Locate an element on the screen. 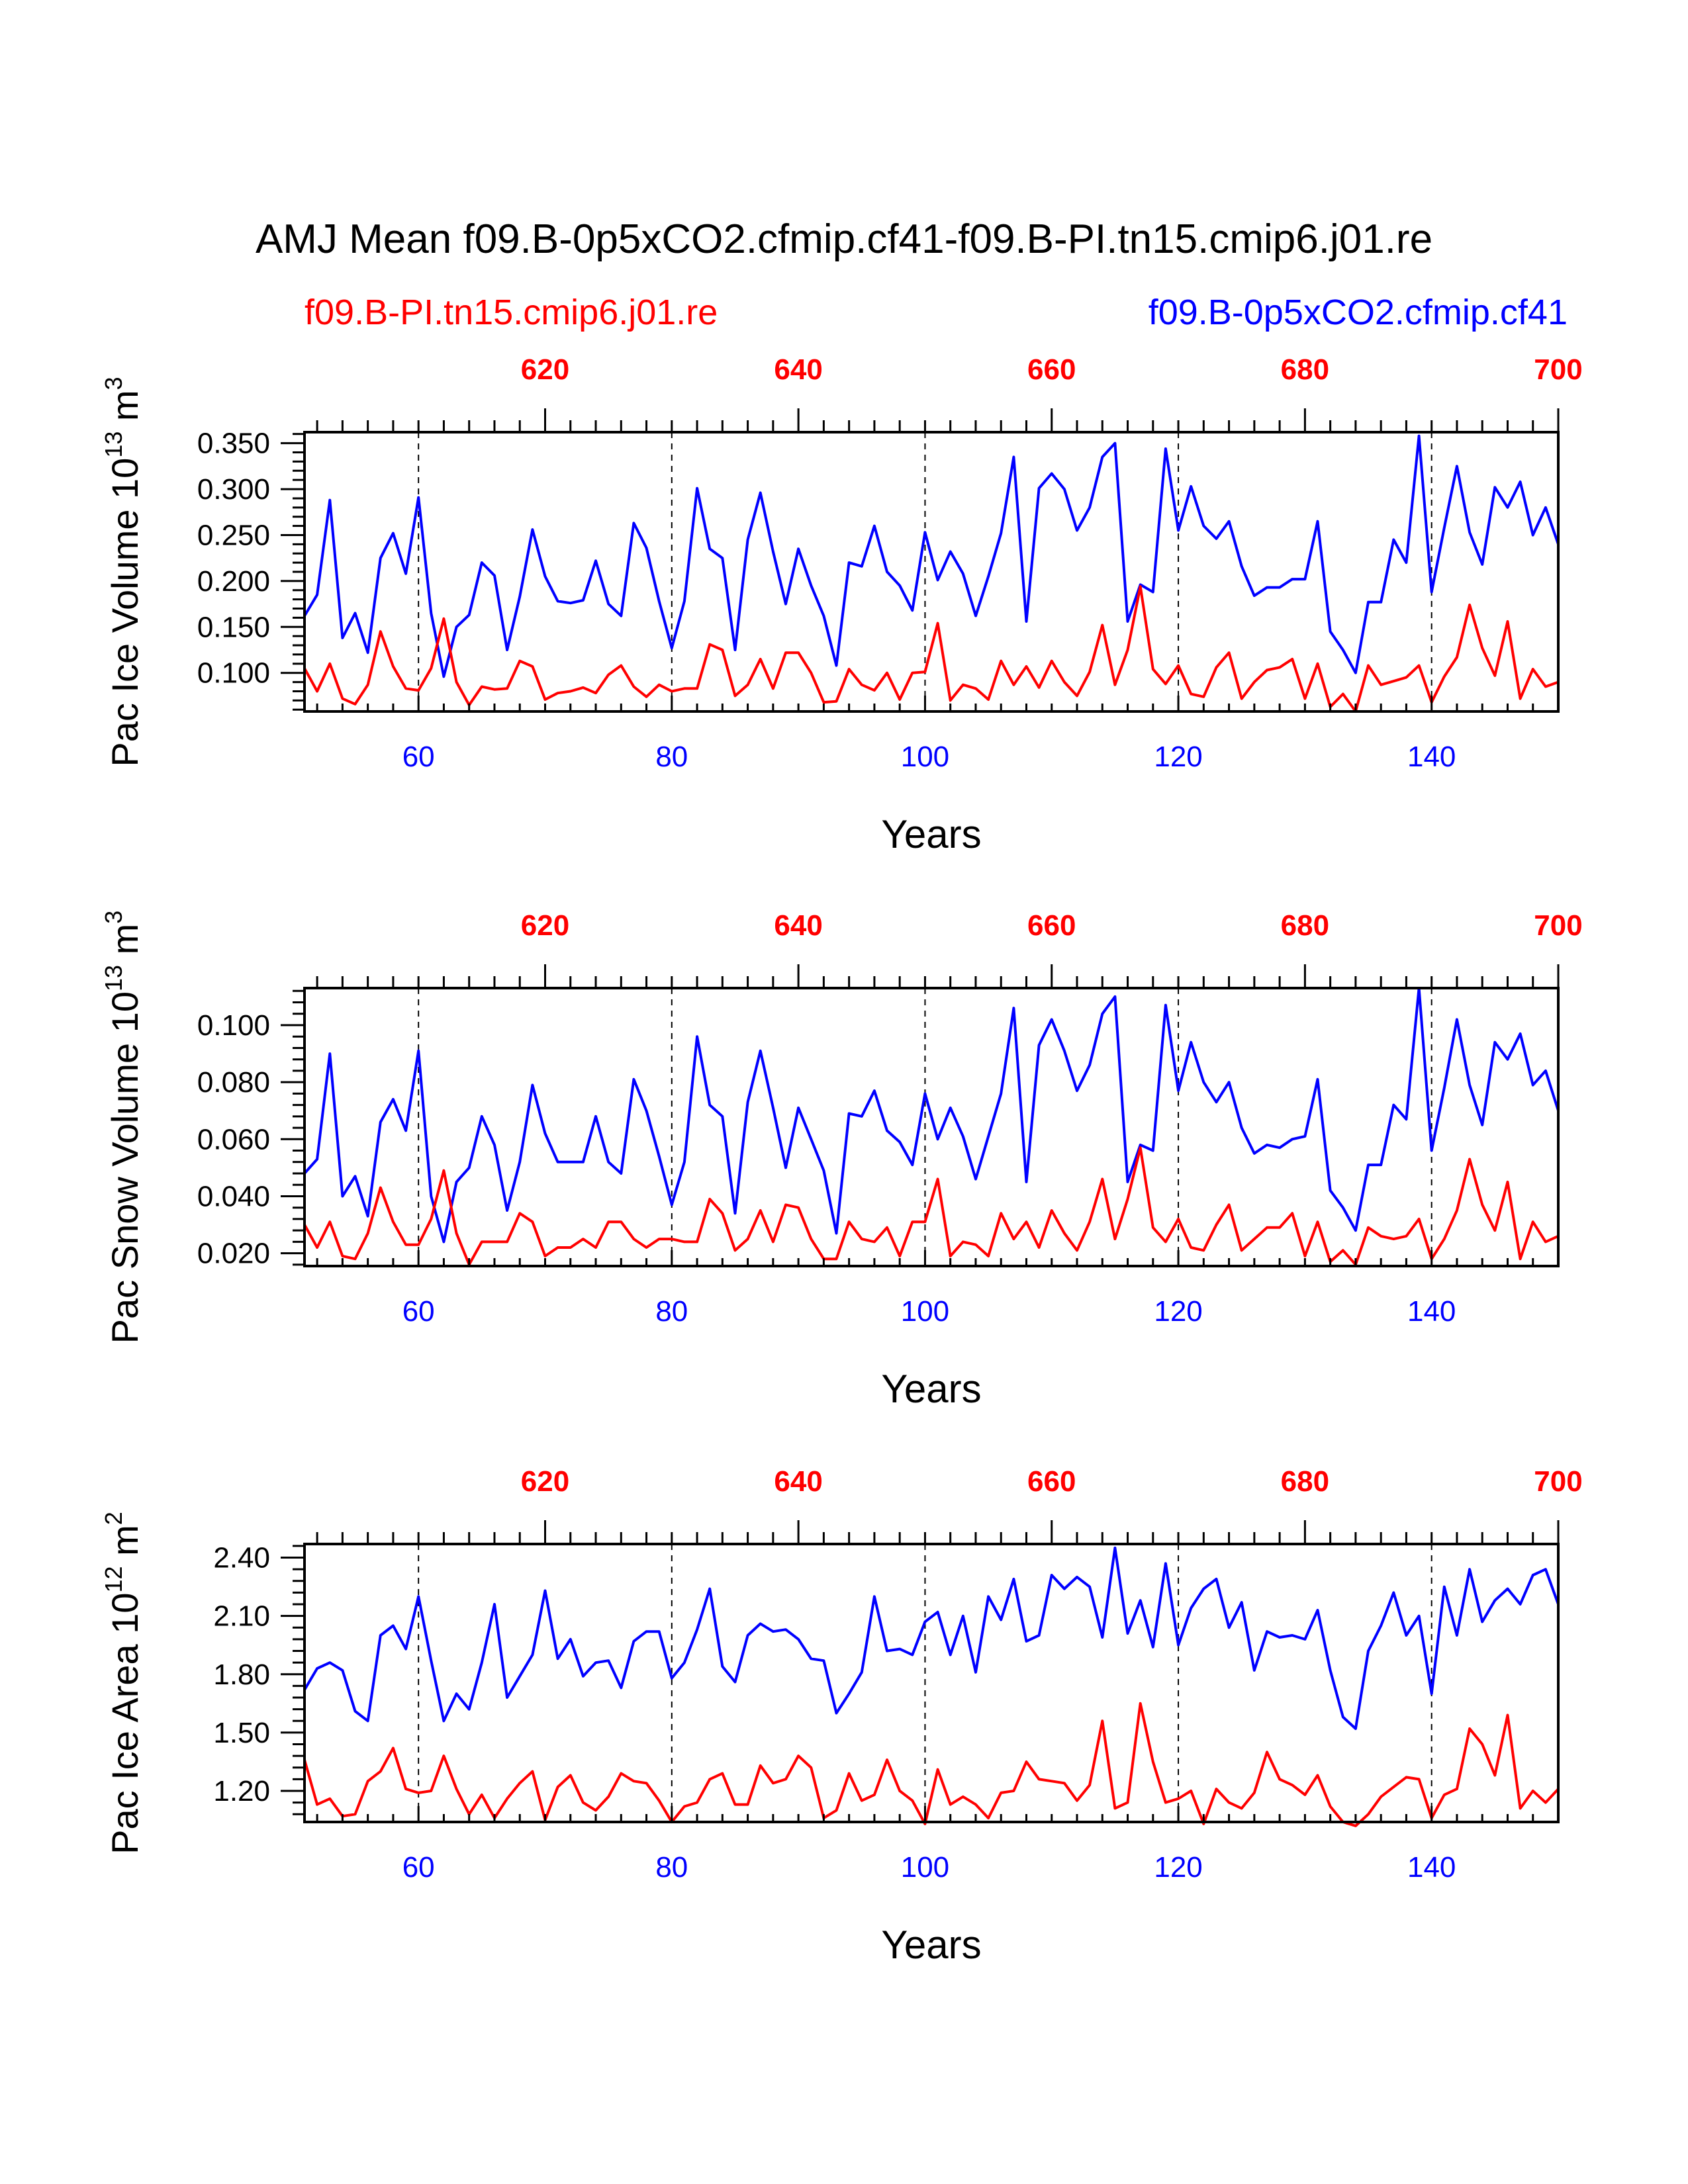  y-tick-label: 0.020 is located at coordinates (233, 1254).